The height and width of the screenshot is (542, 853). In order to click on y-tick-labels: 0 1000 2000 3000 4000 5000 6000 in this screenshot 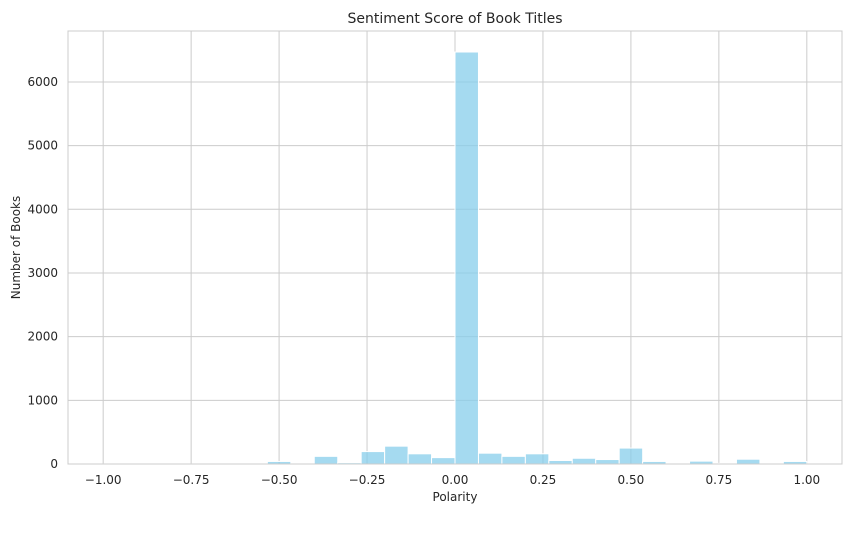, I will do `click(42, 273)`.